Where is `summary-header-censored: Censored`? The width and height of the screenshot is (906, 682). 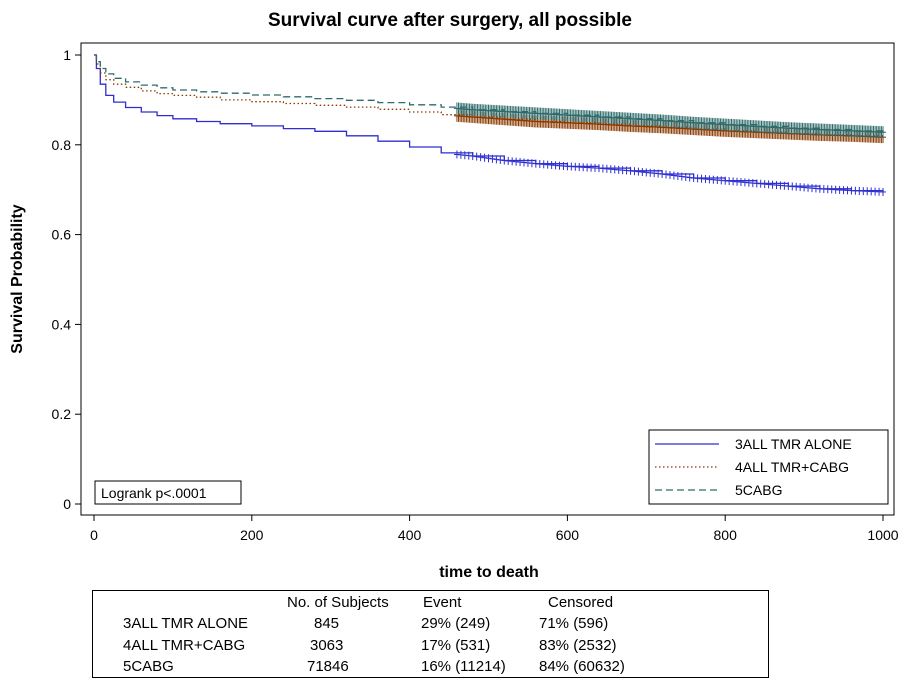 summary-header-censored: Censored is located at coordinates (581, 602).